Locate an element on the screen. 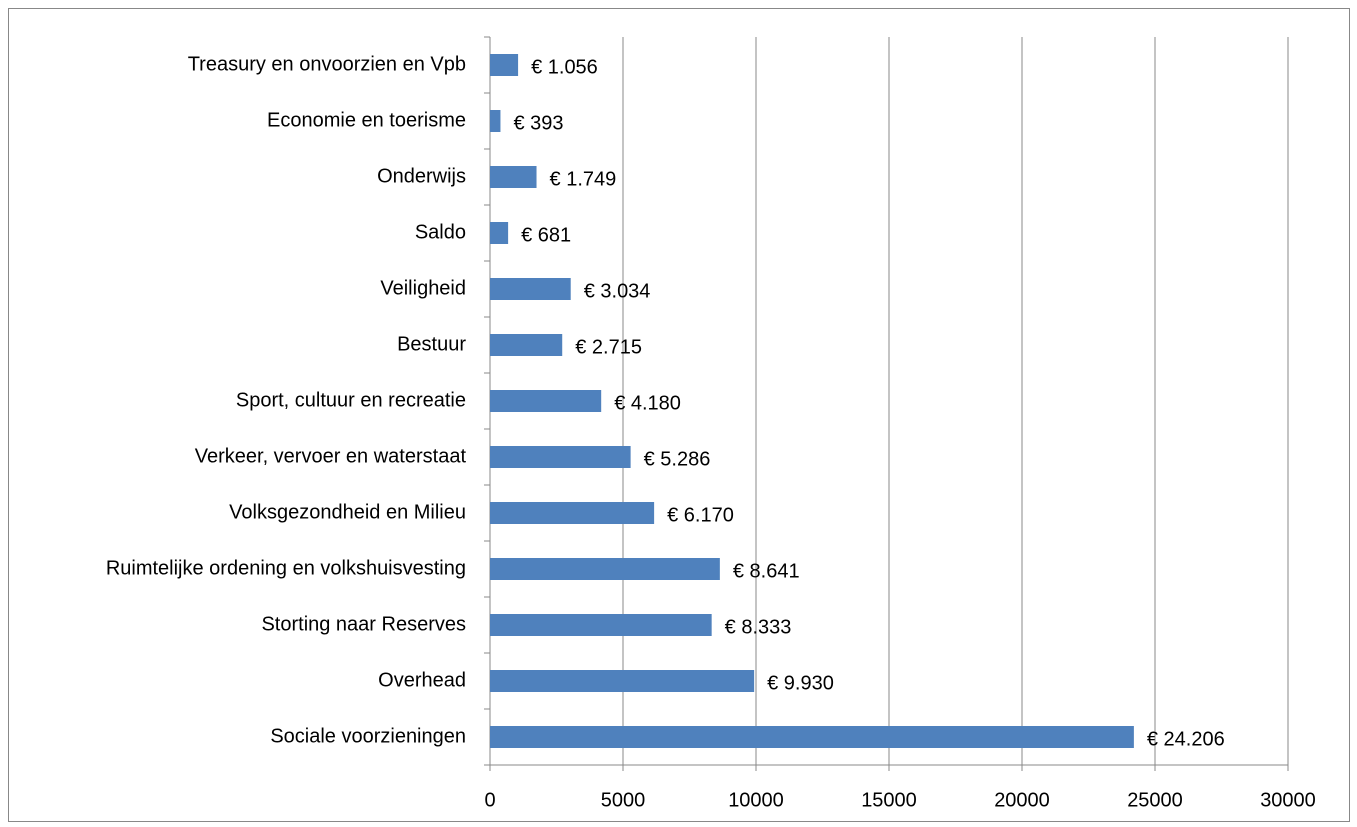  y-tick-label: Veiligheid is located at coordinates (423, 288).